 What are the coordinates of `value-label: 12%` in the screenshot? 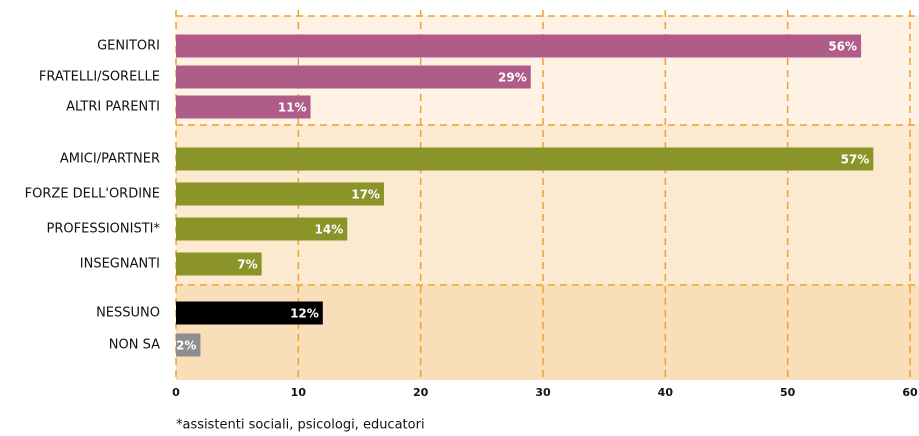 It's located at (304, 314).